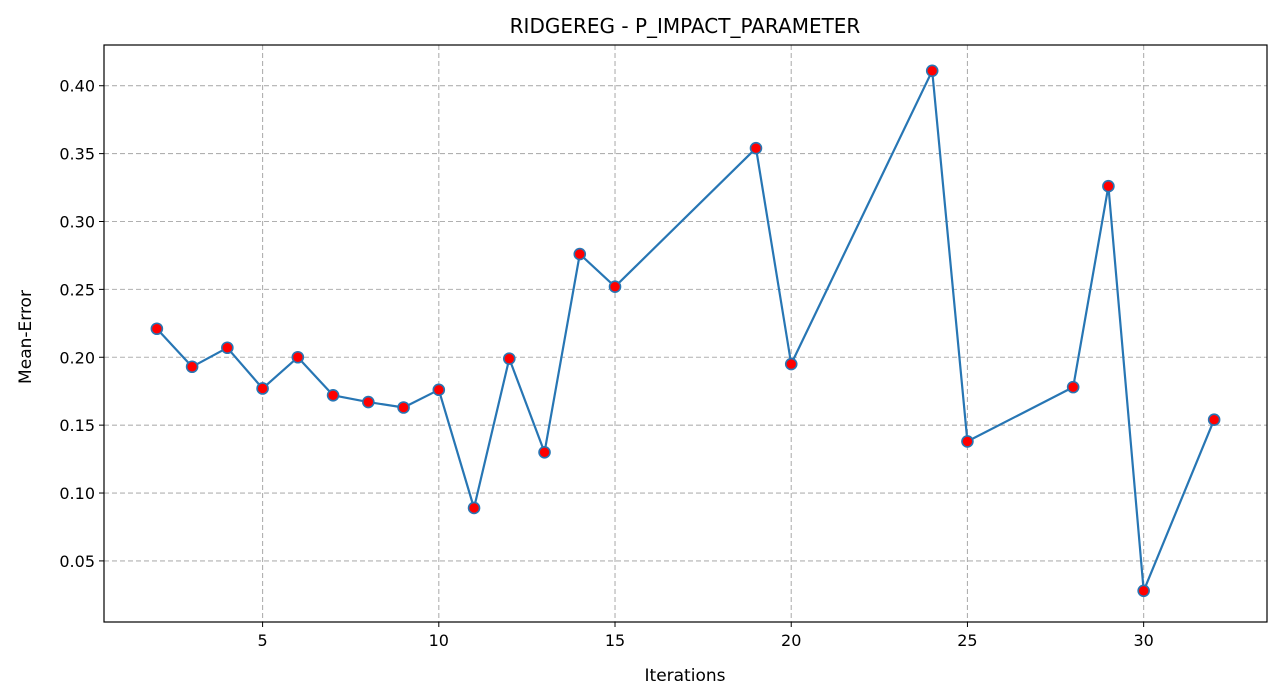  Describe the element at coordinates (615, 640) in the screenshot. I see `x-tick-label: 15` at that location.